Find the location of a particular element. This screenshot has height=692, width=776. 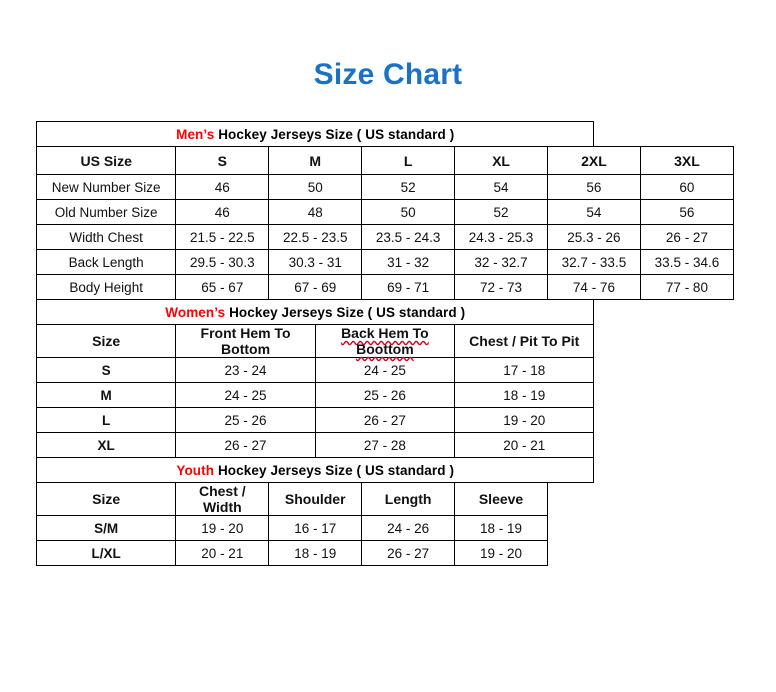

table-row: L/XL 20 - 21 18 - 19 26 - 27 19 - 20 is located at coordinates (384, 553).